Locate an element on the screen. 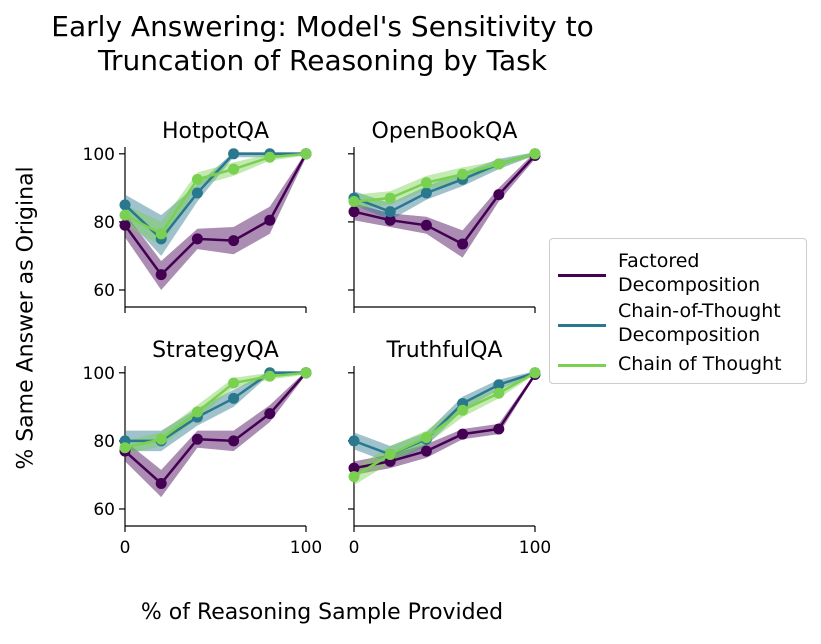 This screenshot has height=644, width=821. confidence-band-chain-of-thought is located at coordinates (444, 428).